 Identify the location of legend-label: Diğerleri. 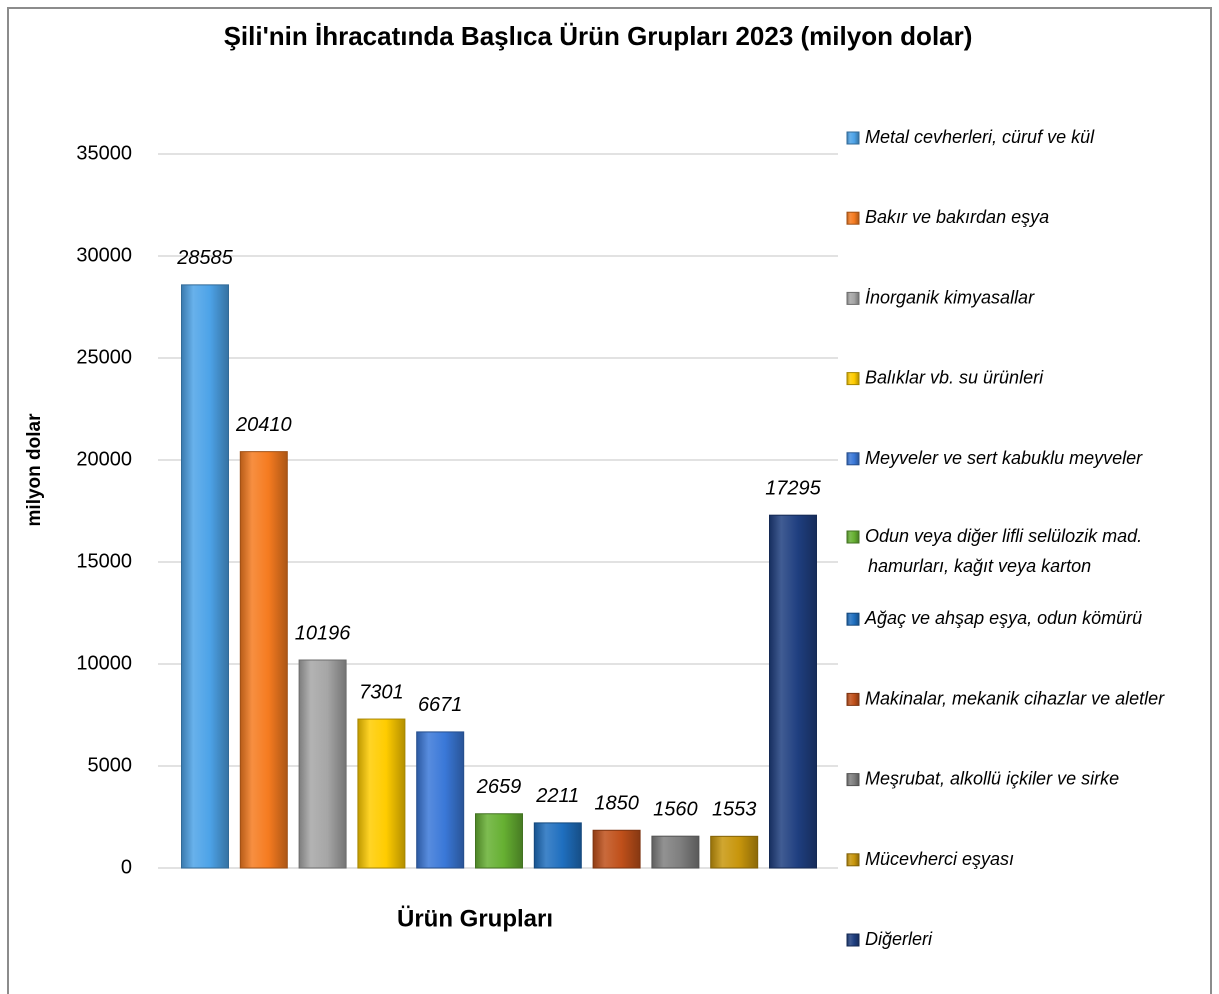
(899, 939).